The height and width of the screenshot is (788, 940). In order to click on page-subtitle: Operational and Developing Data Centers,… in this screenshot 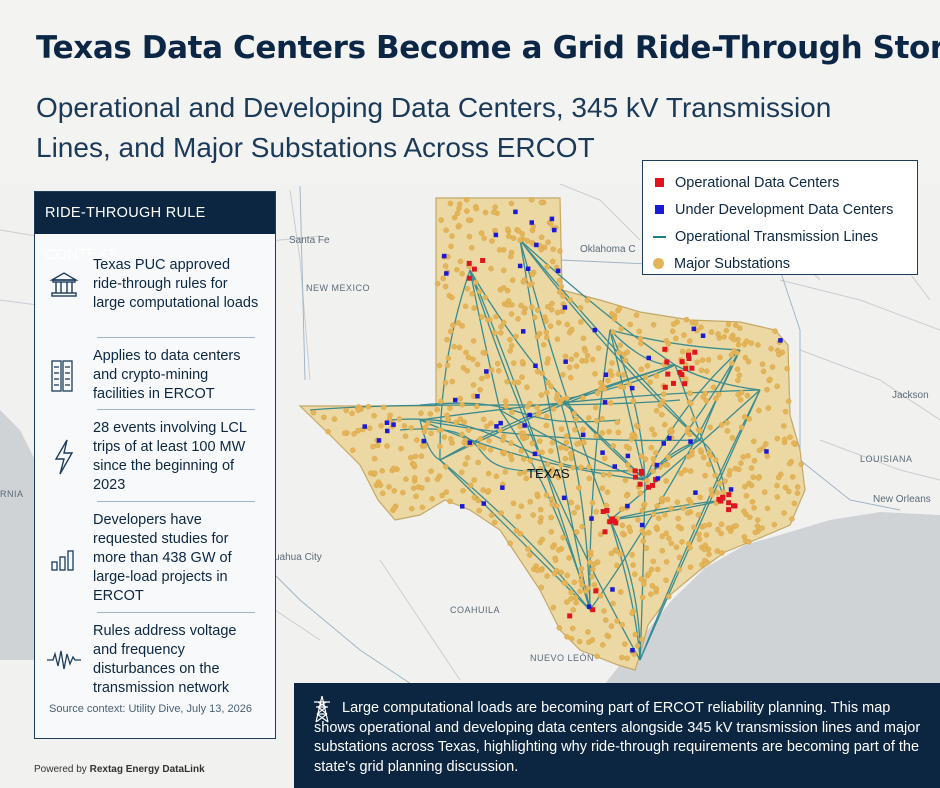, I will do `click(434, 127)`.